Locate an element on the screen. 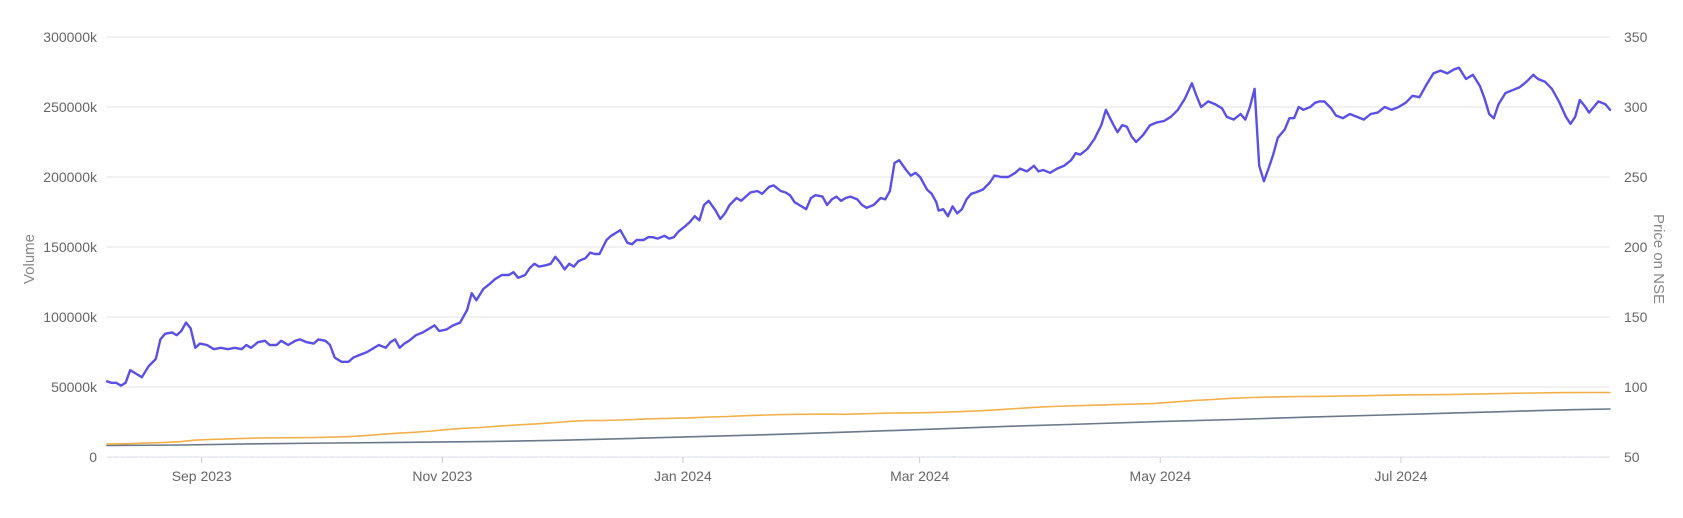 The height and width of the screenshot is (518, 1683). right-tick-label: 250 is located at coordinates (1636, 177).